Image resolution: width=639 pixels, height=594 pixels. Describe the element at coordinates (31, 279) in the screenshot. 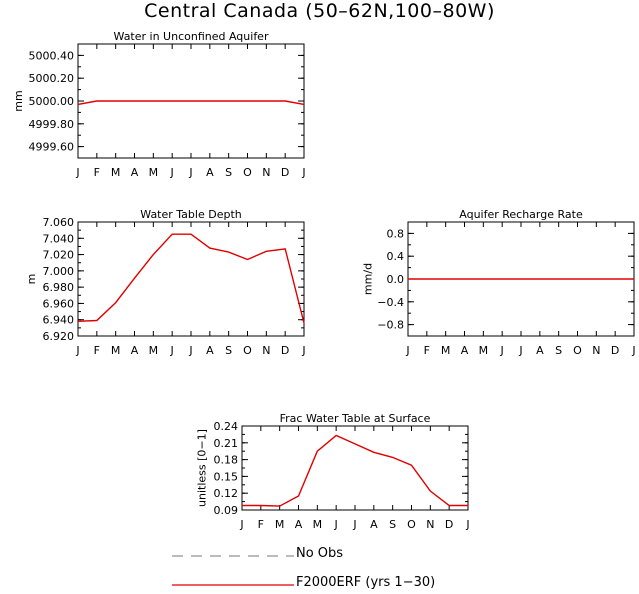

I see `y-axis-label: m` at that location.